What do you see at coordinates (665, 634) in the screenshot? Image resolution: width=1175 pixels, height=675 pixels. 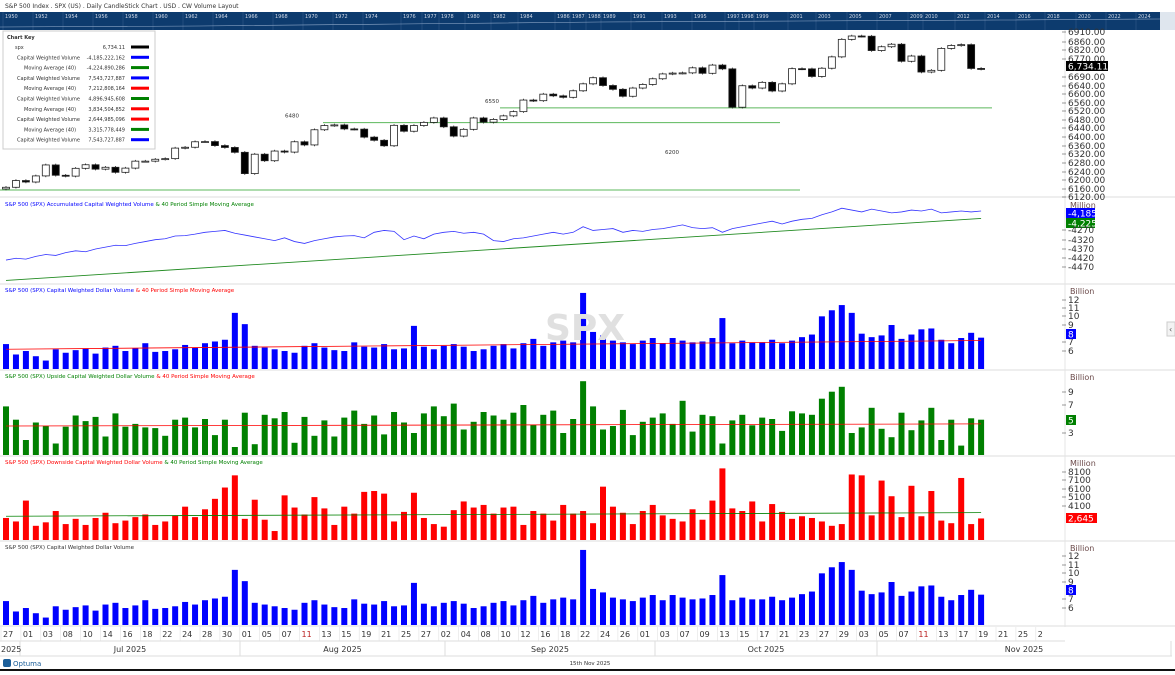 I see `x-tick-label: 03` at bounding box center [665, 634].